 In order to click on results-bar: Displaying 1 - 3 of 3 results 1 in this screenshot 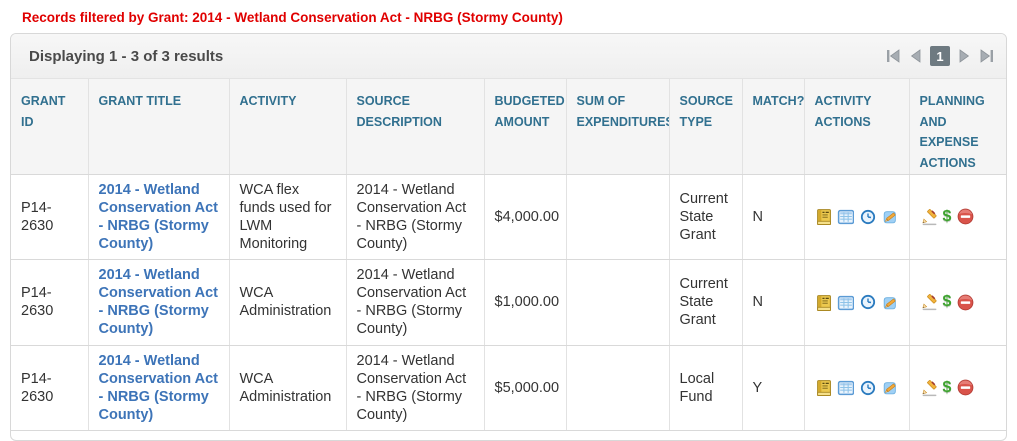, I will do `click(508, 56)`.